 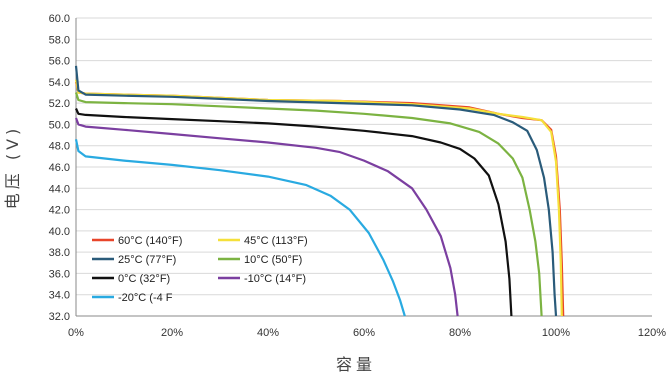 I want to click on y-tick-label: 50.0, so click(x=59, y=125).